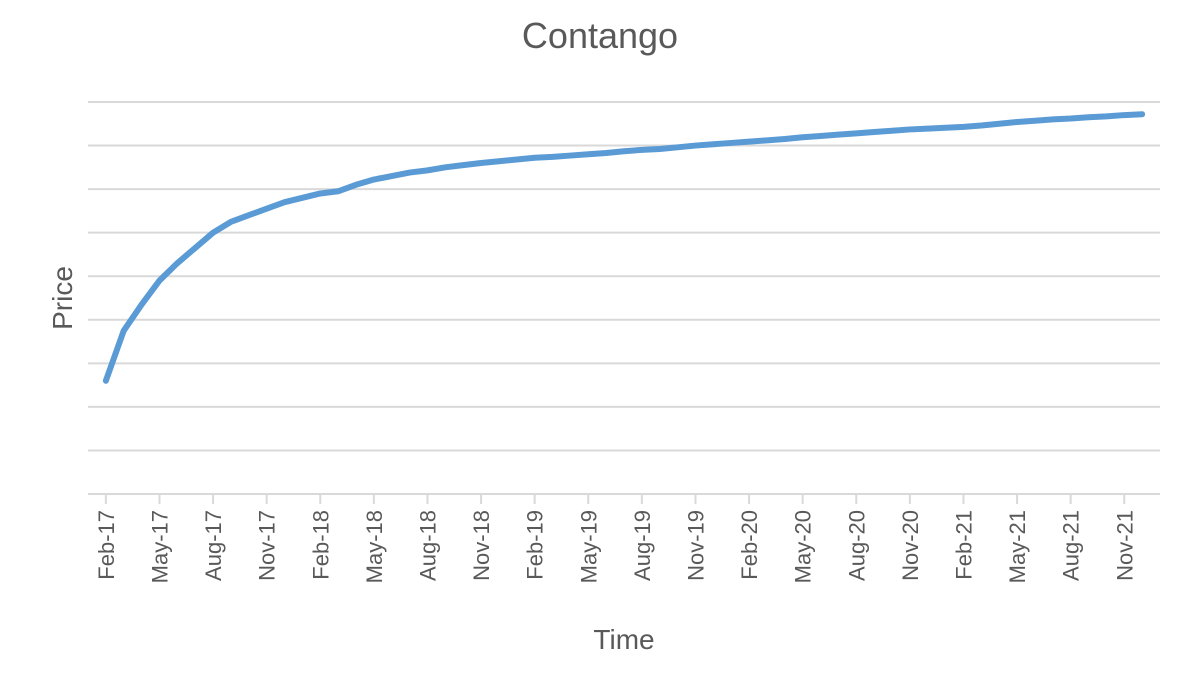  I want to click on x-tick-label: Aug-19, so click(642, 545).